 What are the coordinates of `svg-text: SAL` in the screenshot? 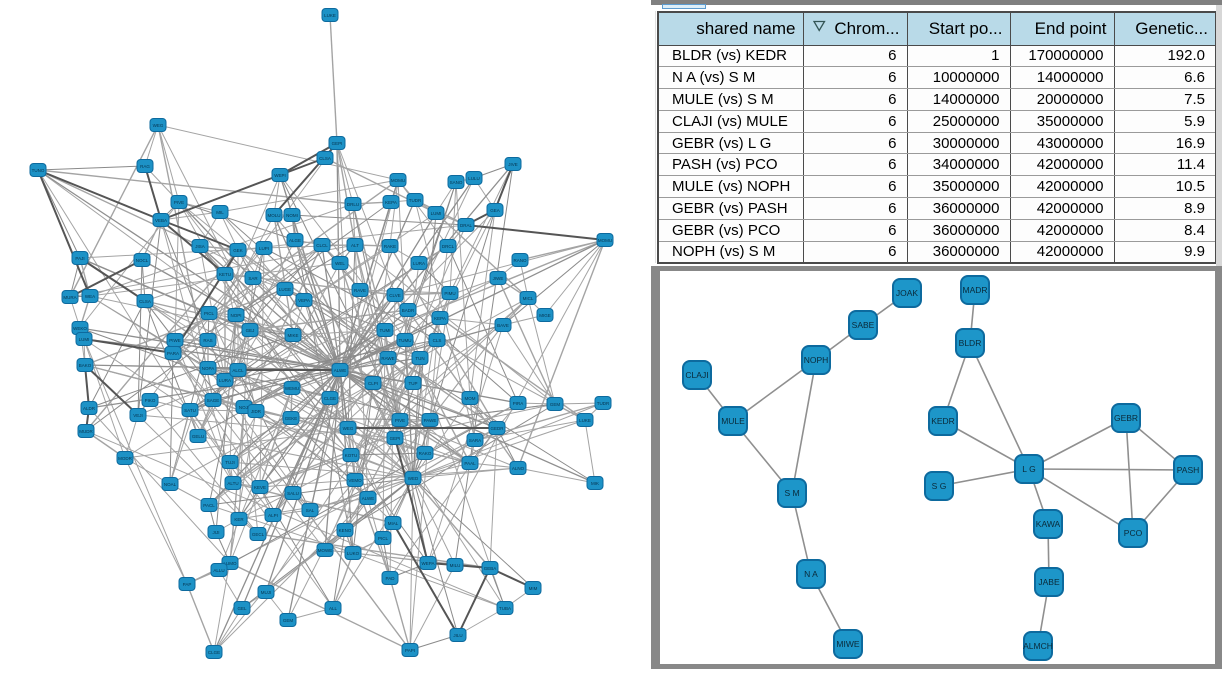 It's located at (310, 510).